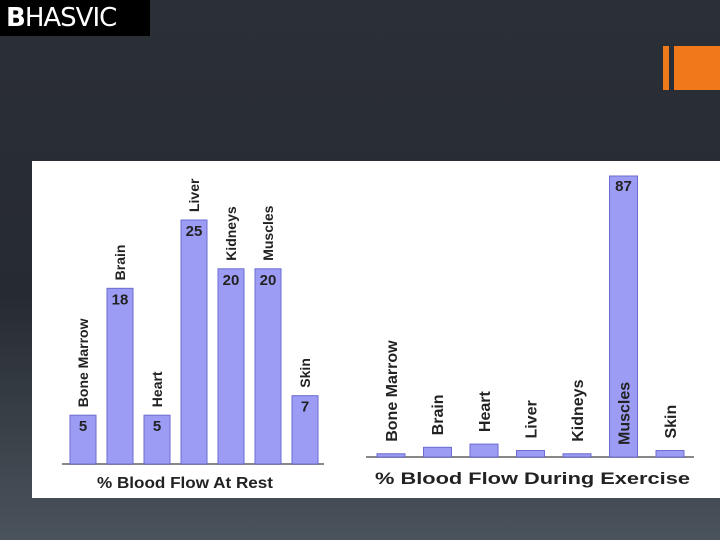 Image resolution: width=720 pixels, height=540 pixels. What do you see at coordinates (185, 483) in the screenshot?
I see `rest-chart-title: % Blood Flow At Rest` at bounding box center [185, 483].